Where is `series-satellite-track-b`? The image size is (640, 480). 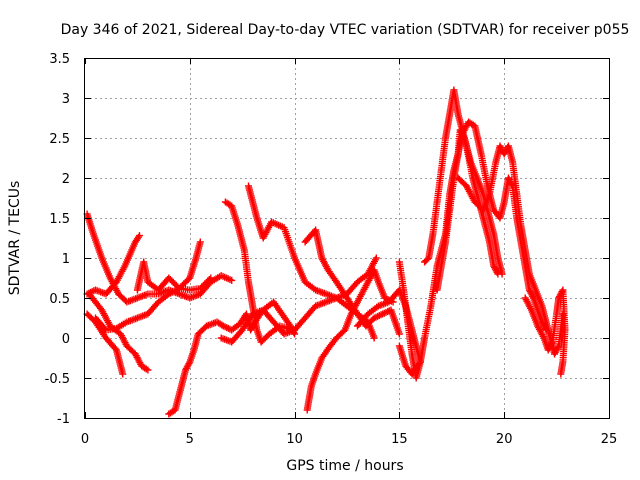
series-satellite-track-b is located at coordinates (113, 265).